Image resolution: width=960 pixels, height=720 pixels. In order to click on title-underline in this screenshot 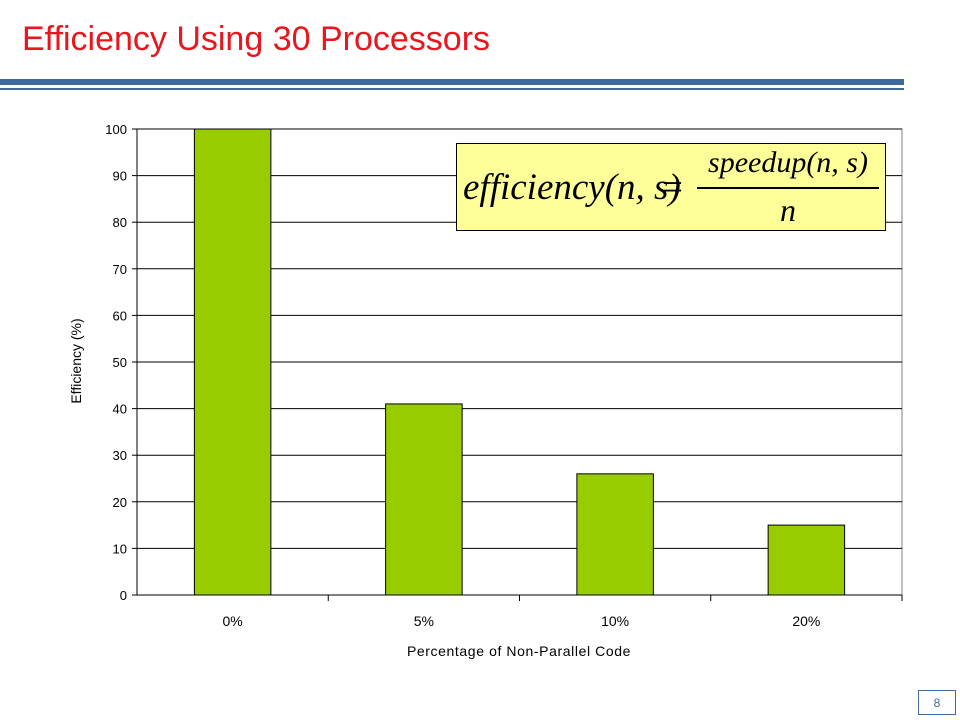, I will do `click(452, 82)`.